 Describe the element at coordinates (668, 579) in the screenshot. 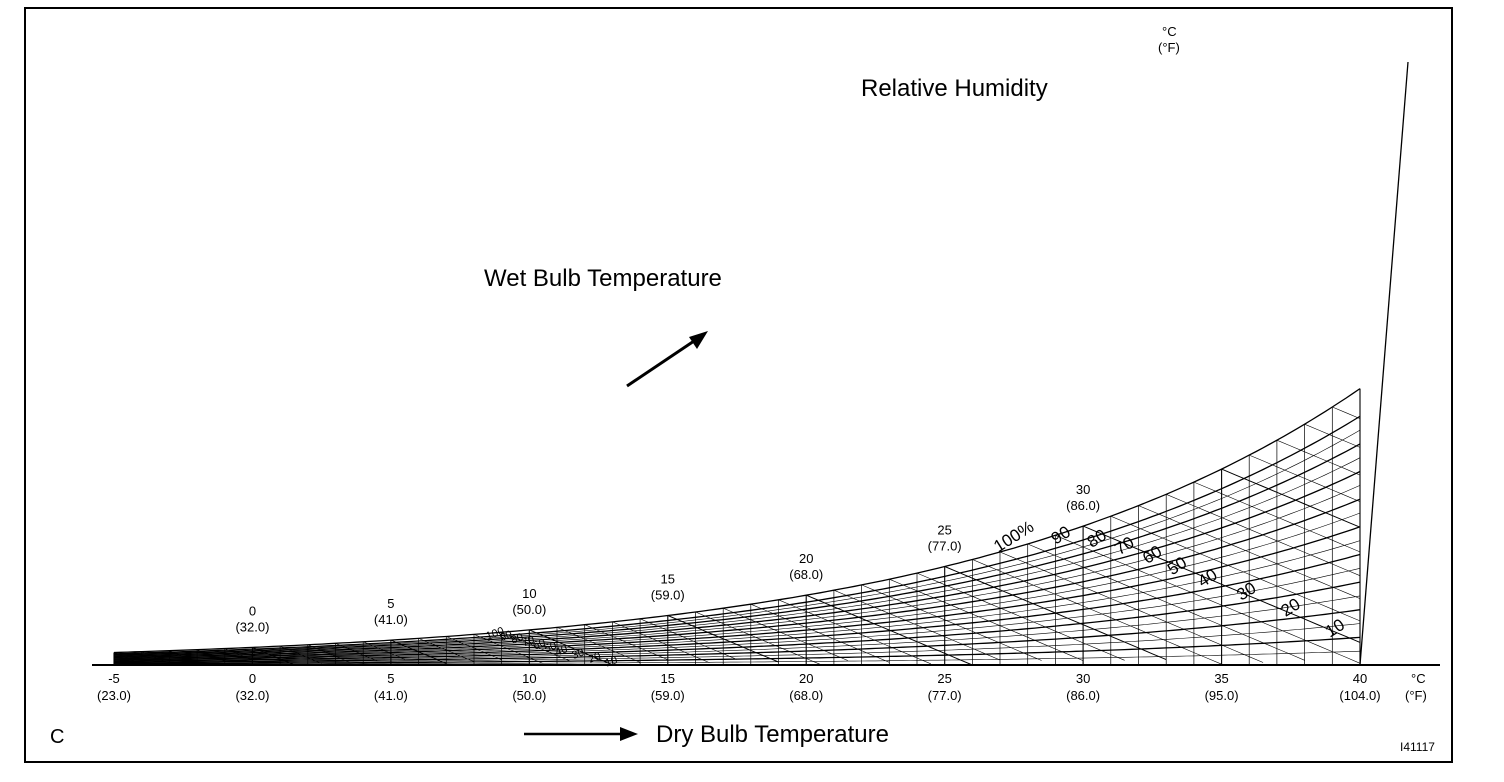

I see `wet-bulb-label-c: 15` at that location.